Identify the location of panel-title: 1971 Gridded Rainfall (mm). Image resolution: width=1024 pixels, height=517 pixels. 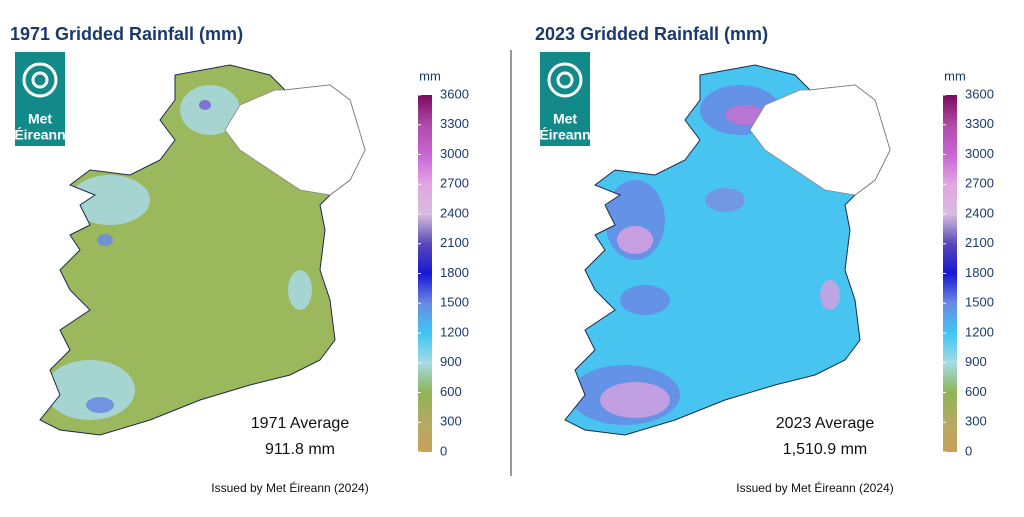
(126, 34).